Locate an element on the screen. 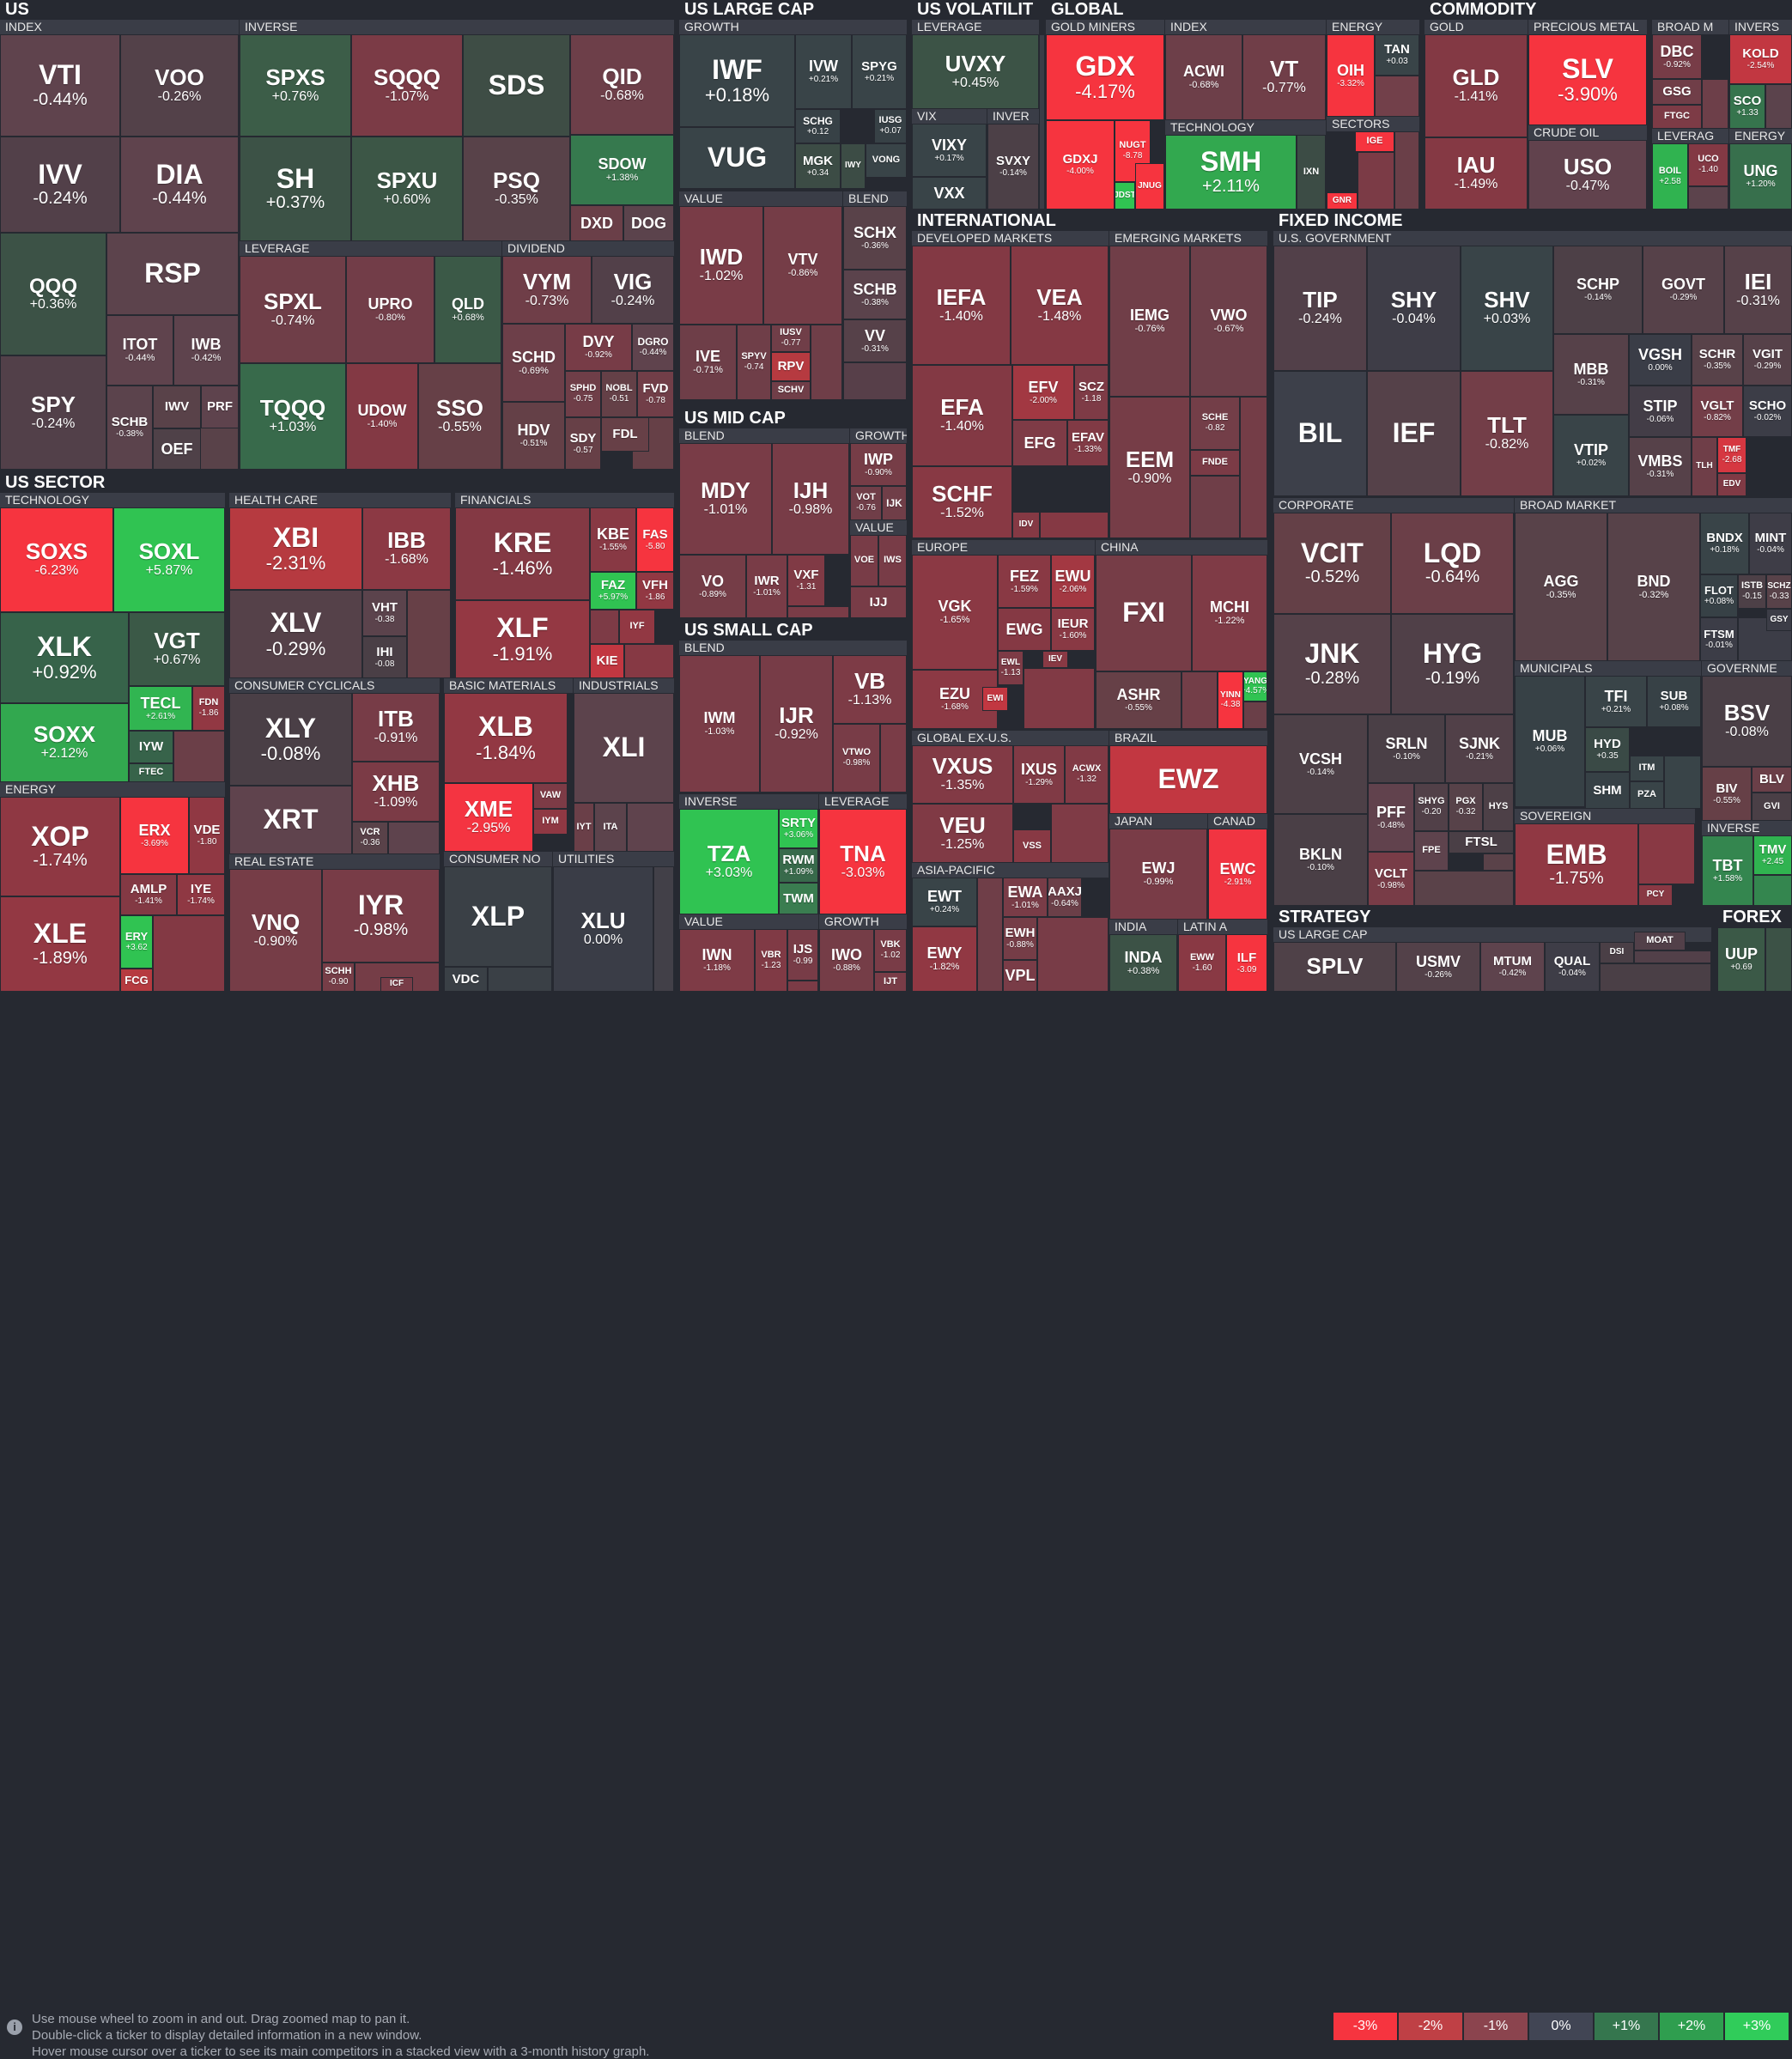 This screenshot has height=2059, width=1792. ticker-tile-gdx: GDX -4.17% is located at coordinates (1105, 77).